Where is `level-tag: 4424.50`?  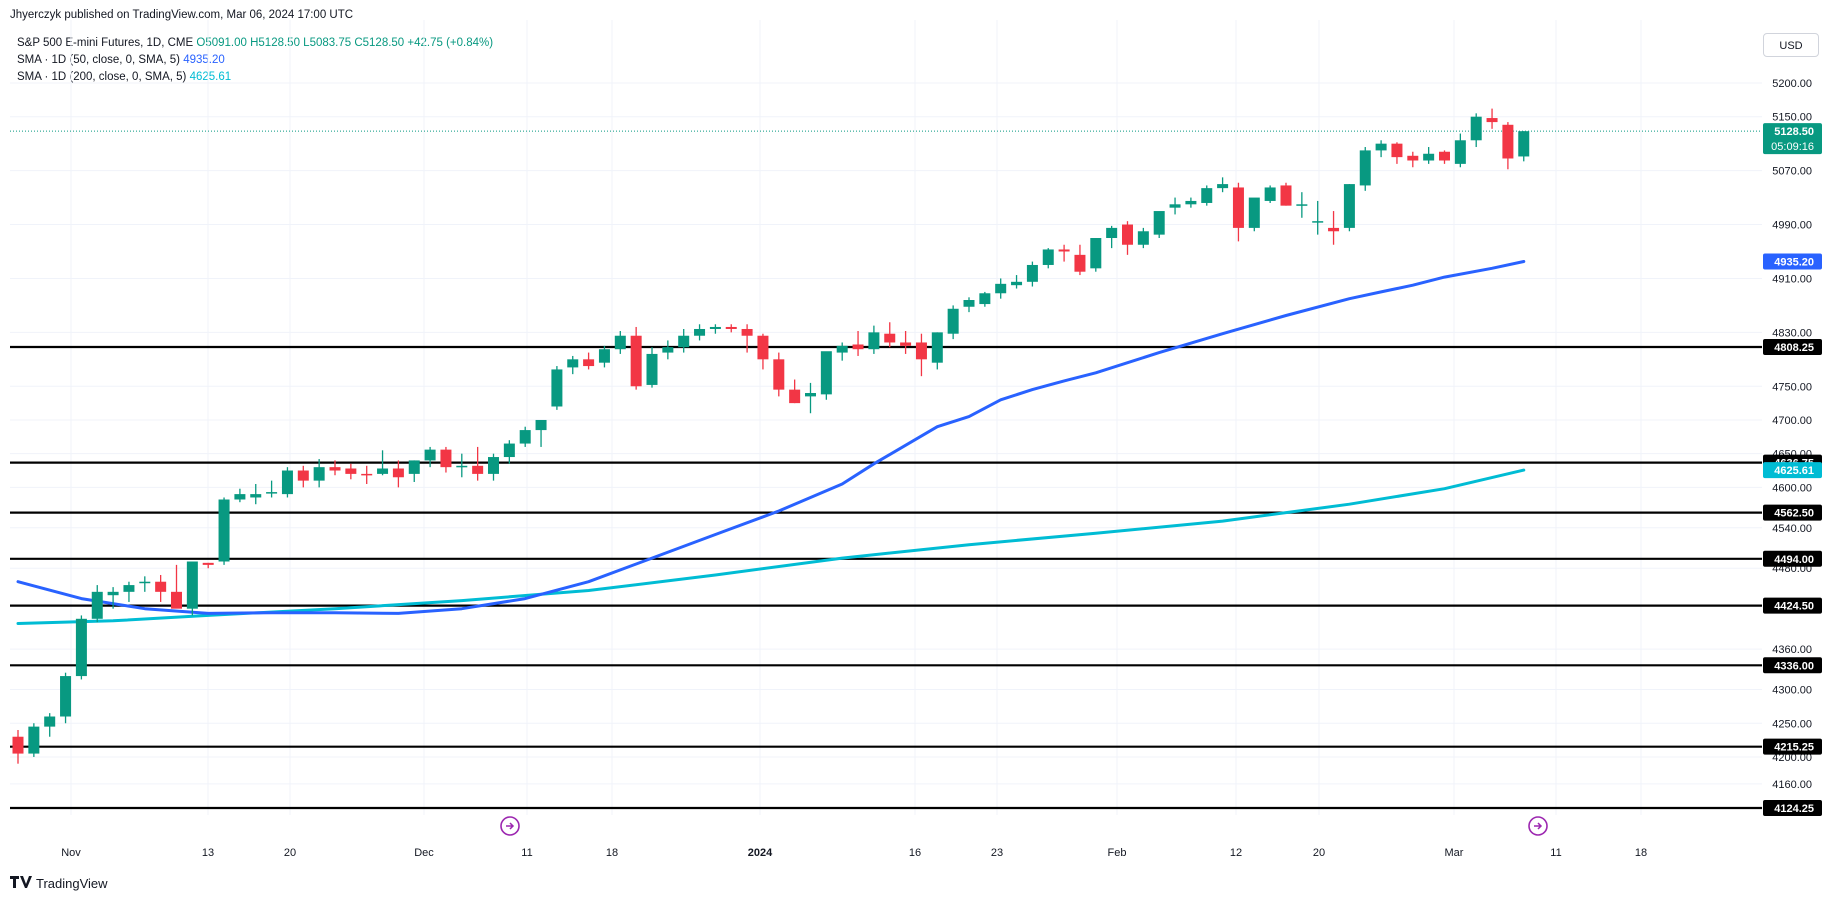
level-tag: 4424.50 is located at coordinates (1794, 607).